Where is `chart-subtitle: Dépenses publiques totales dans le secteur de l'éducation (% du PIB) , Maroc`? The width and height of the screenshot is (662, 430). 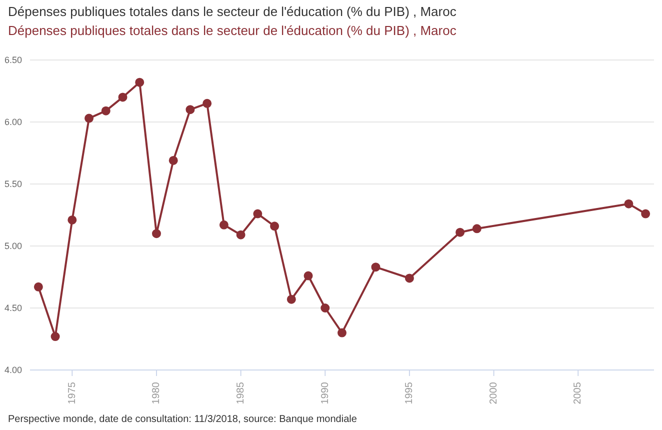
chart-subtitle: Dépenses publiques totales dans le secteur de l'éducation (% du PIB) , Maroc is located at coordinates (232, 30).